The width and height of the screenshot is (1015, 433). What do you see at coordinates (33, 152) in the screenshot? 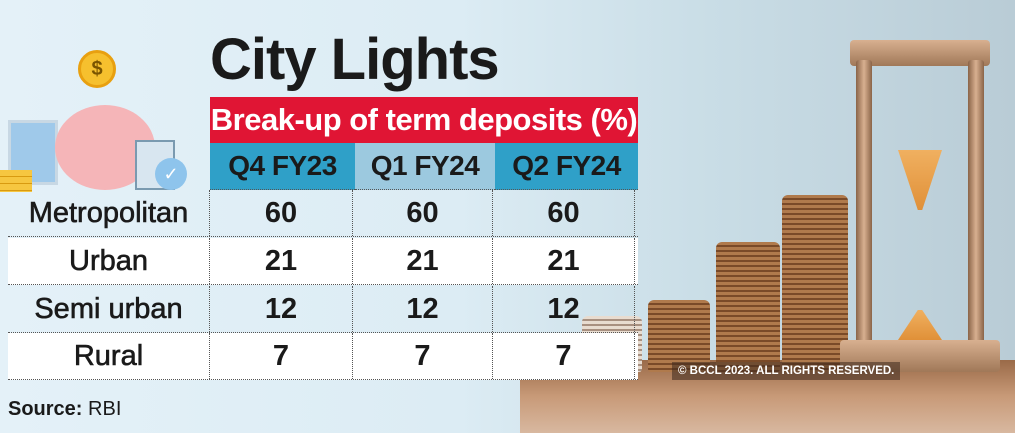
I see `chart-screen-icon` at bounding box center [33, 152].